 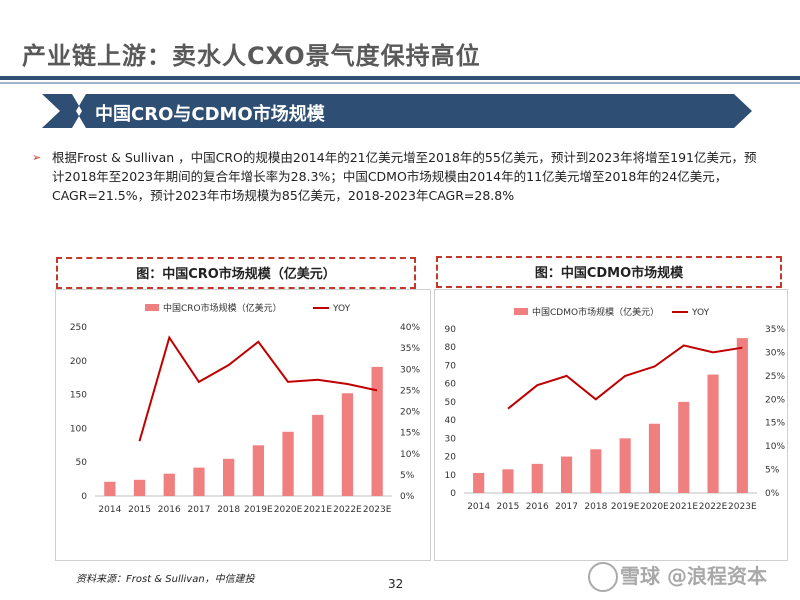 I want to click on cdmo-legend-line-label: YOY, so click(x=700, y=313).